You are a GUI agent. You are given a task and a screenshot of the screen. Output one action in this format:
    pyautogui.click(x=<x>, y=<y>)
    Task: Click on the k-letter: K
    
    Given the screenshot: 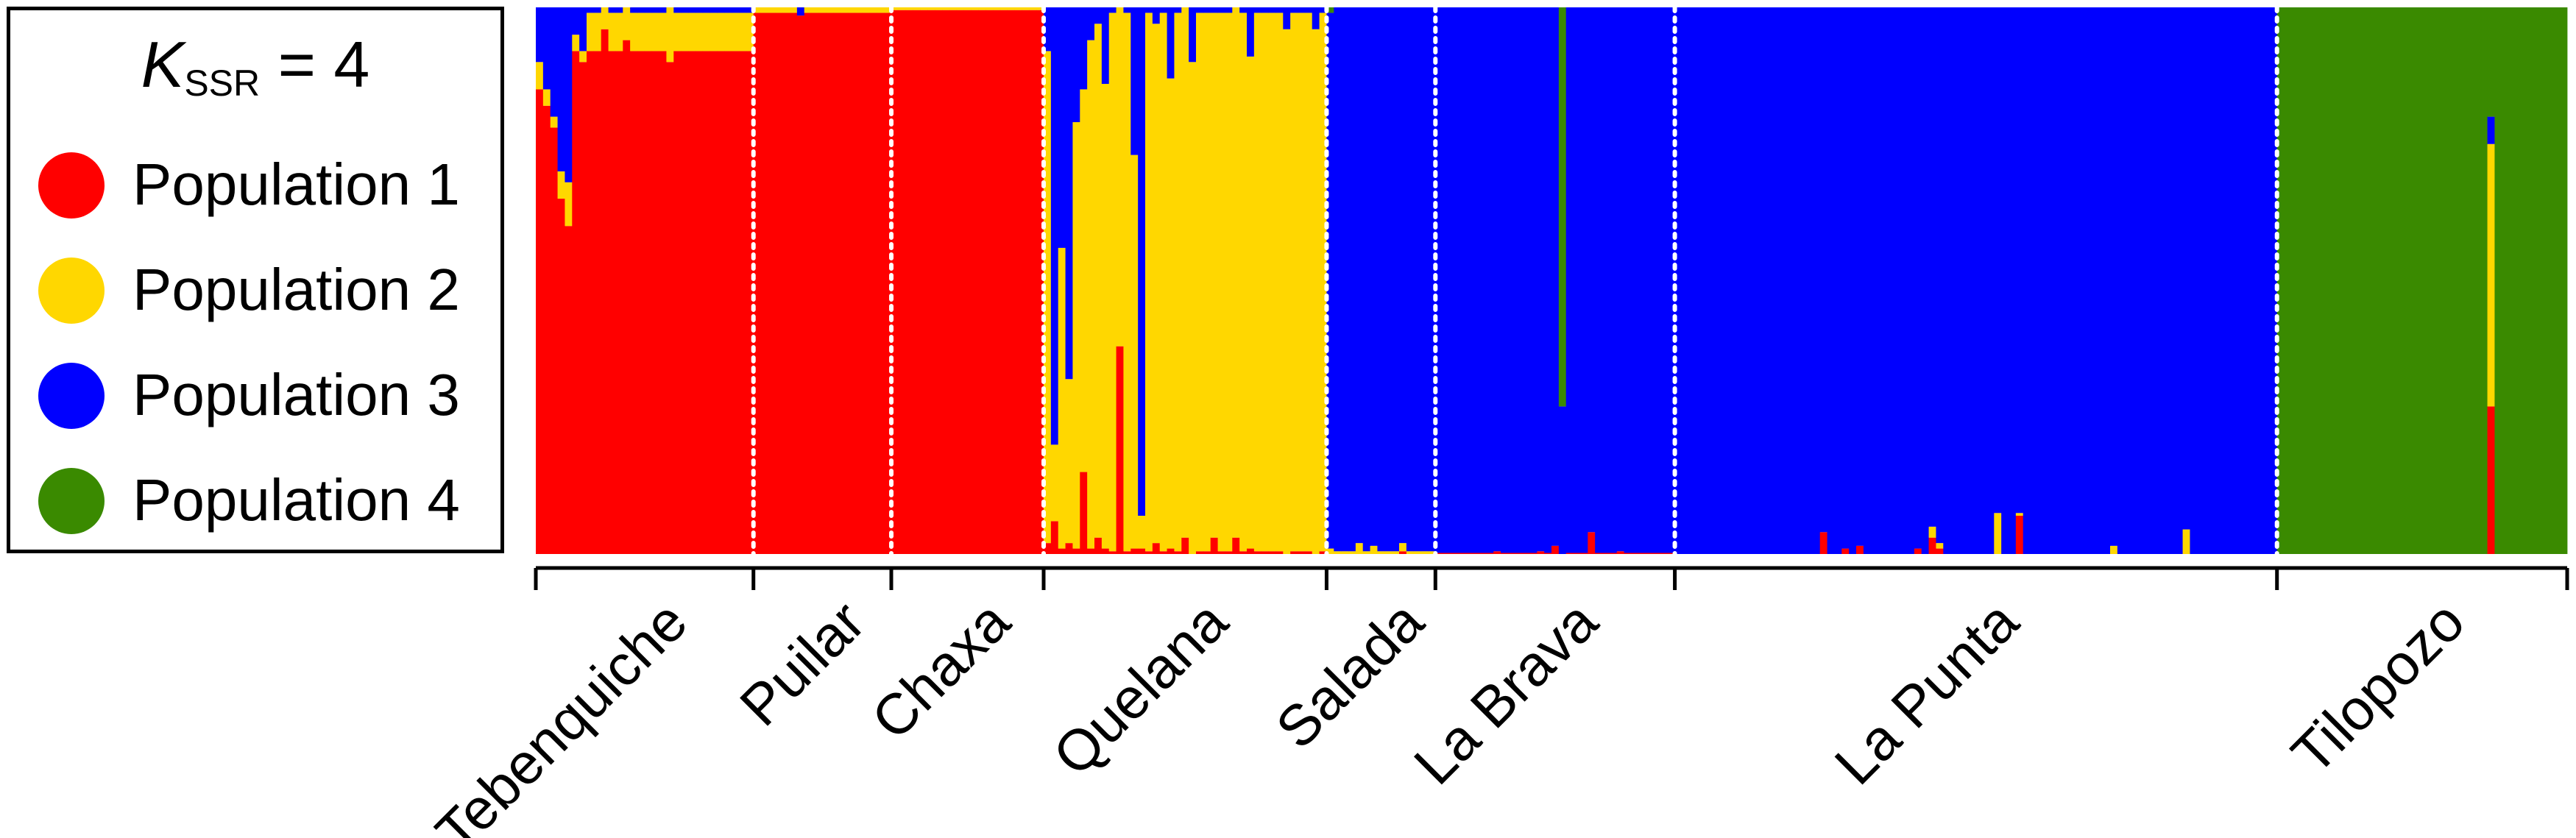 What is the action you would take?
    pyautogui.click(x=163, y=64)
    